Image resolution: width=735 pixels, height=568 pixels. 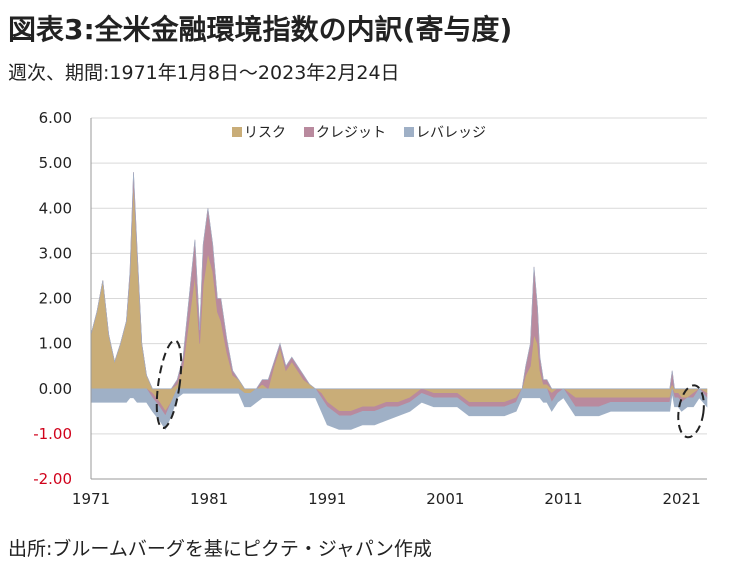 What do you see at coordinates (265, 133) in the screenshot?
I see `legend-label: リスク` at bounding box center [265, 133].